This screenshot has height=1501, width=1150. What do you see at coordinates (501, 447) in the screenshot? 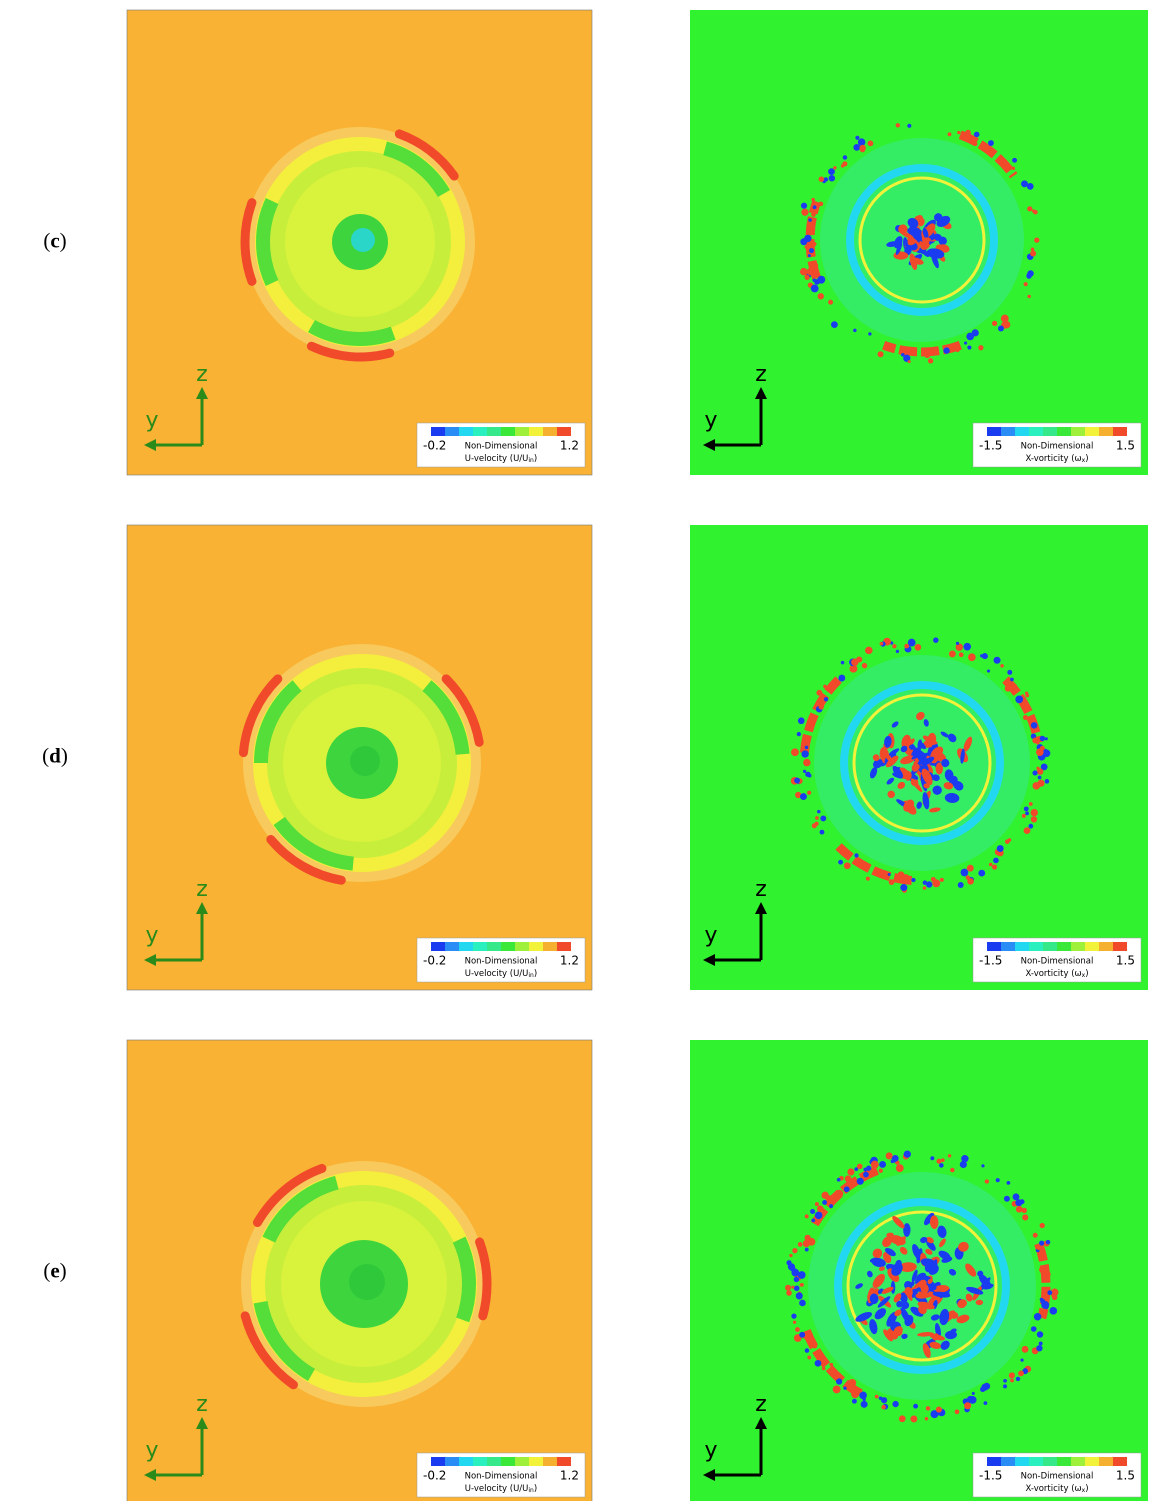
I see `colorbar-title: Non-Dimensional` at bounding box center [501, 447].